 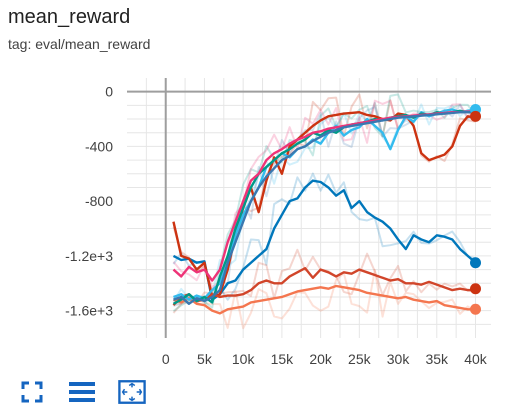 What do you see at coordinates (79, 44) in the screenshot?
I see `chart-tag: tag: eval/mean_reward` at bounding box center [79, 44].